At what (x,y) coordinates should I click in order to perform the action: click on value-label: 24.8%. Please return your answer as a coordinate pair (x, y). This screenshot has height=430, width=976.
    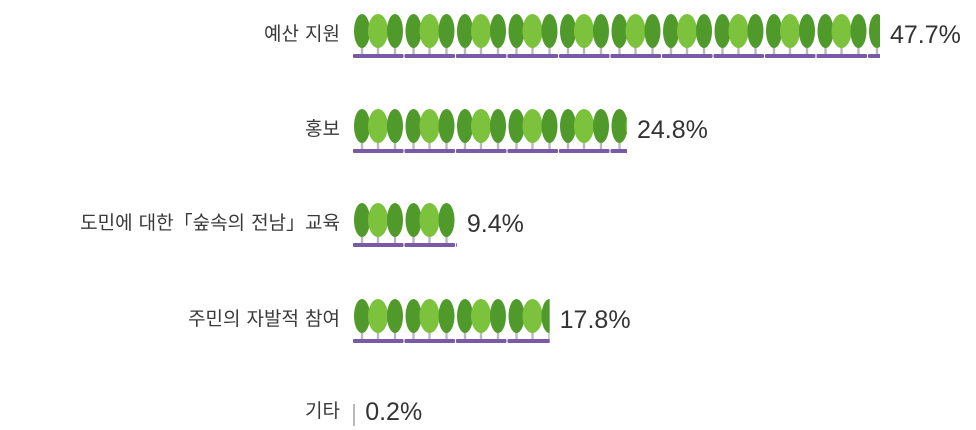
    Looking at the image, I should click on (672, 130).